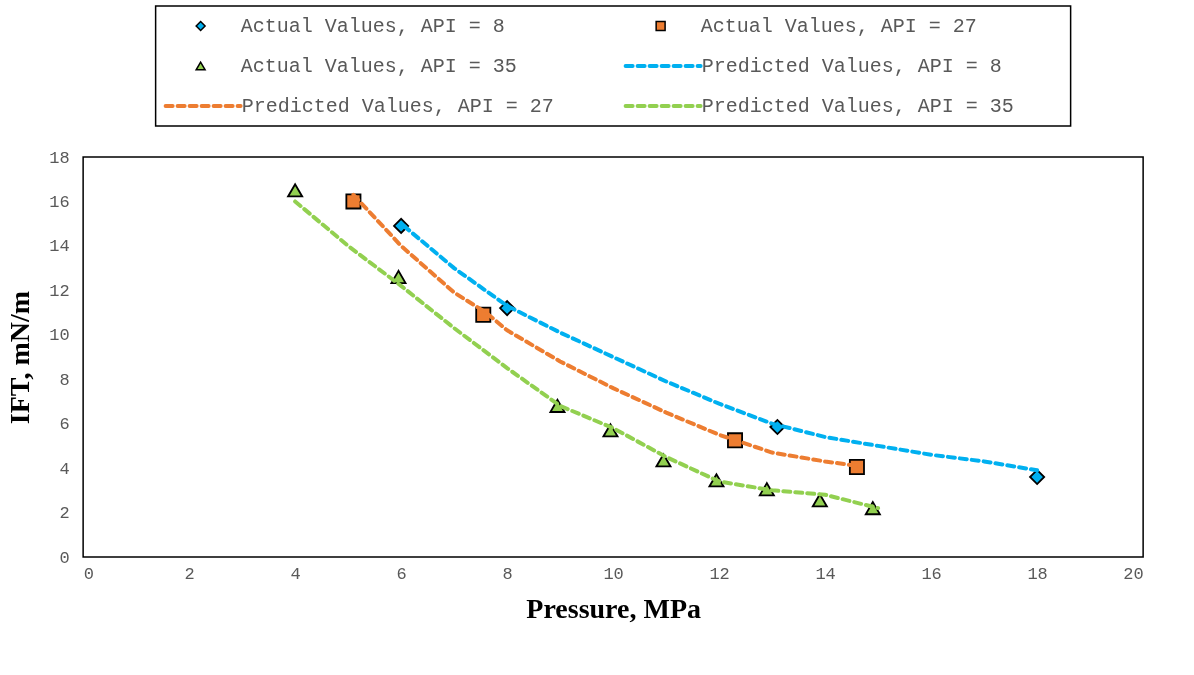 This screenshot has height=675, width=1194. Describe the element at coordinates (857, 106) in the screenshot. I see `legend-label: Predicted Values, API = 35` at that location.